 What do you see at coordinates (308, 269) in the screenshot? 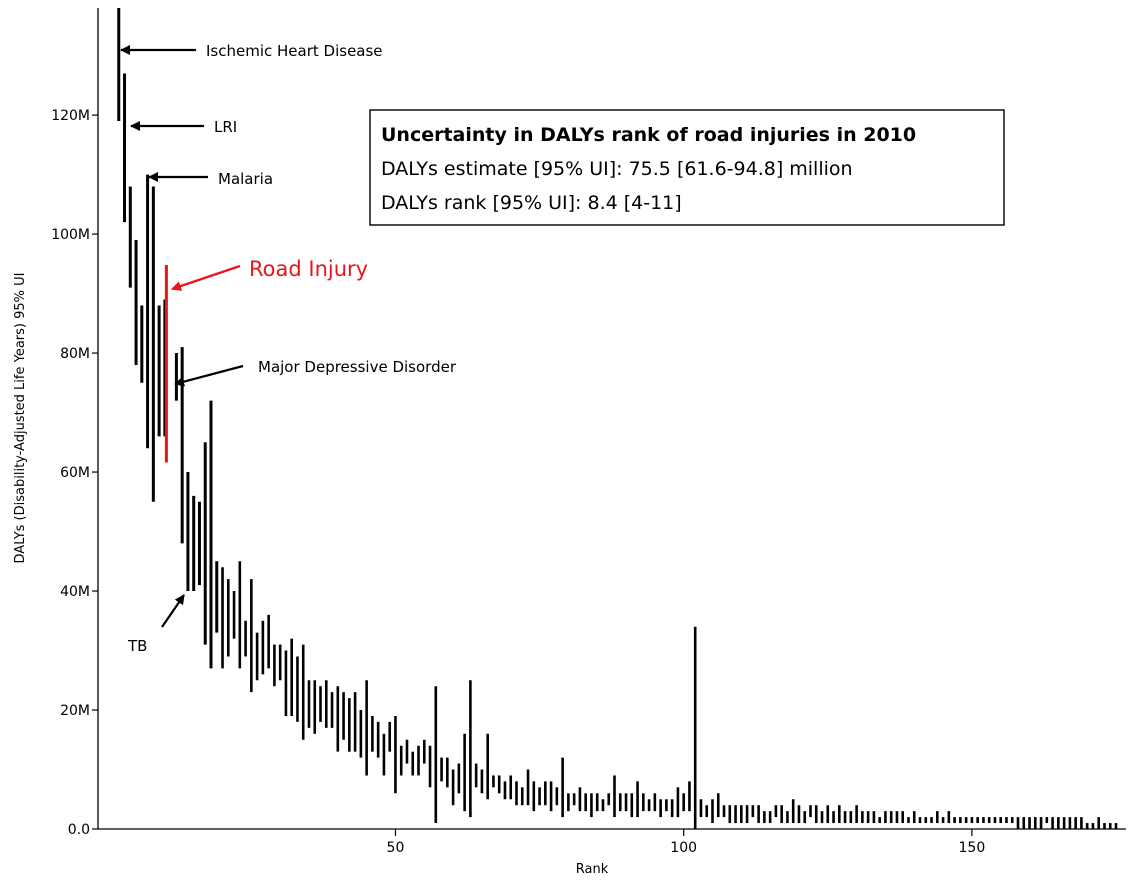
I see `label-road-injury: Road Injury` at bounding box center [308, 269].